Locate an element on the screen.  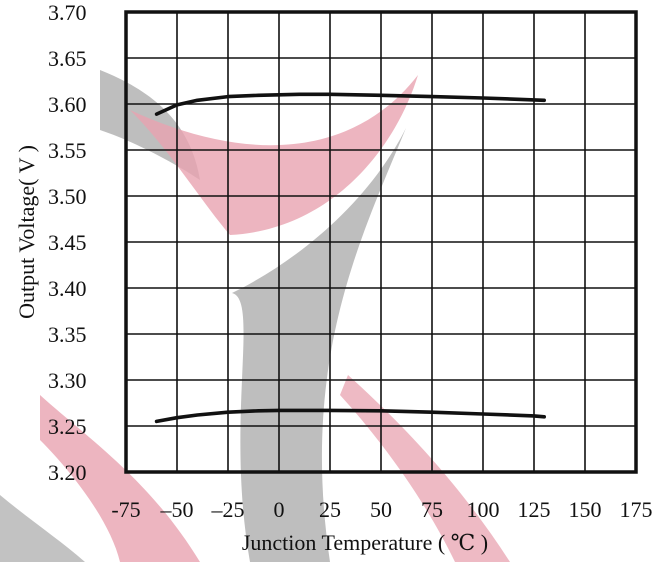
x-tick-labels: -75 –50 –25 0 25 50 75 100 125 150 175 is located at coordinates (381, 509).